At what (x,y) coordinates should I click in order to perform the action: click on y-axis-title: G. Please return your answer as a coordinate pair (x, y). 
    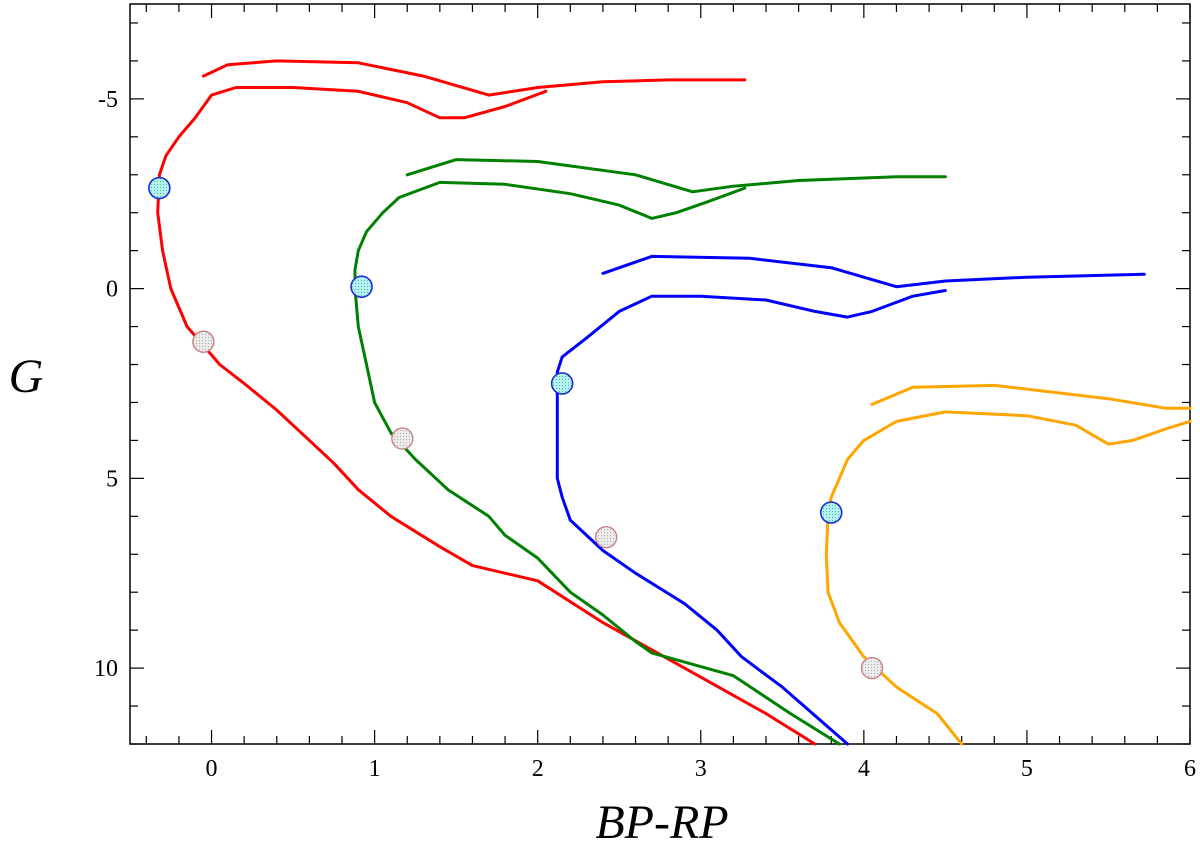
    Looking at the image, I should click on (26, 376).